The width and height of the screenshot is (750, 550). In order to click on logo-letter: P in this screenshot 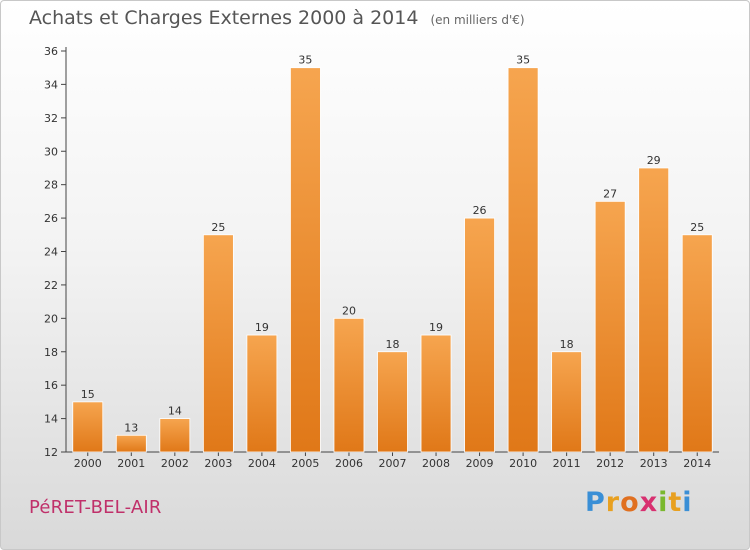, I will do `click(595, 502)`.